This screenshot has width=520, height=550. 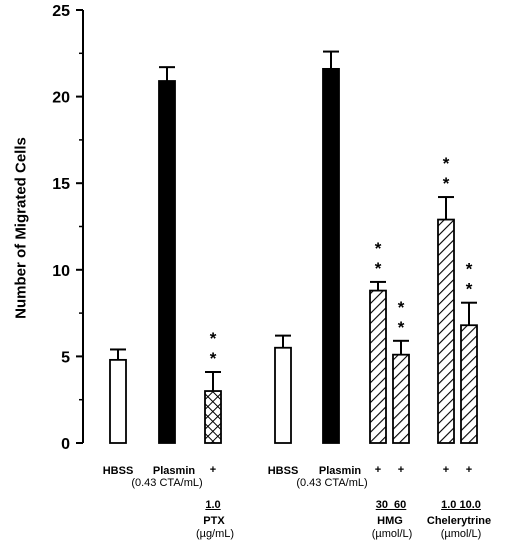 What do you see at coordinates (469, 470) in the screenshot?
I see `label-chelerytrine-plus-2: +` at bounding box center [469, 470].